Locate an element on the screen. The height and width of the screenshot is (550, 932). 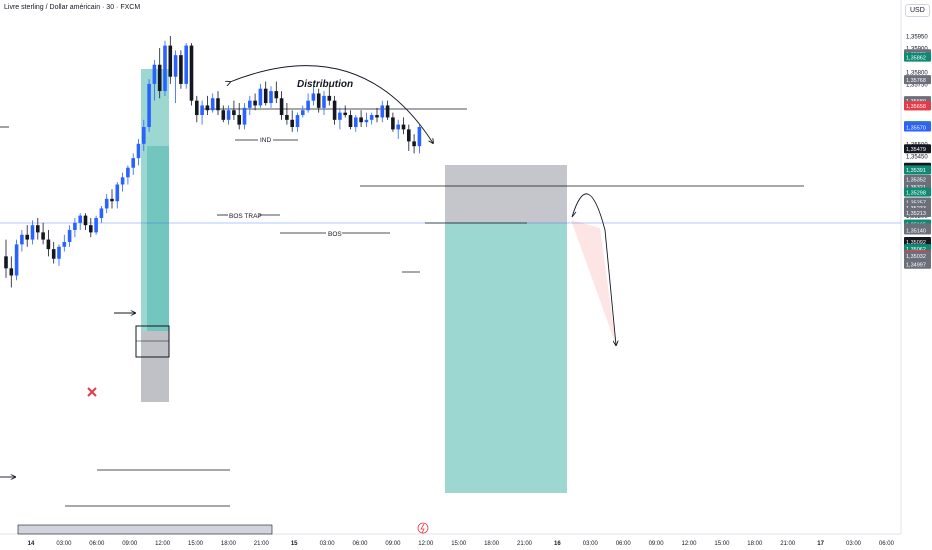
x-tick-label: 15 is located at coordinates (294, 544).